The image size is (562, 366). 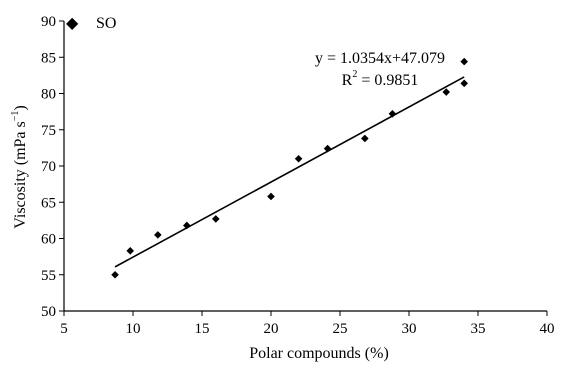 What do you see at coordinates (409, 329) in the screenshot?
I see `x-tick-label: 30` at bounding box center [409, 329].